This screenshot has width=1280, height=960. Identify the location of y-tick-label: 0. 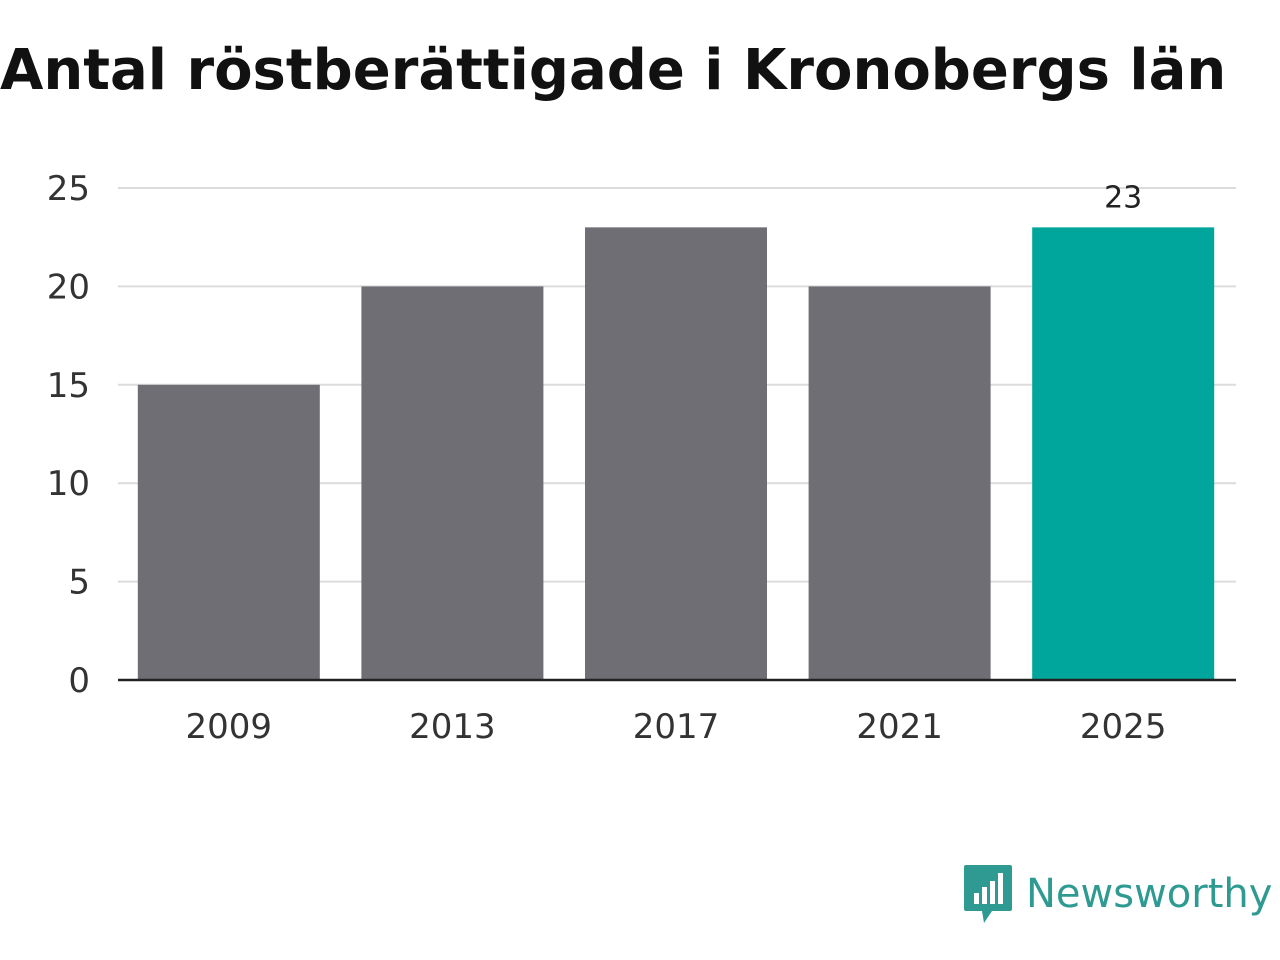
(79, 681).